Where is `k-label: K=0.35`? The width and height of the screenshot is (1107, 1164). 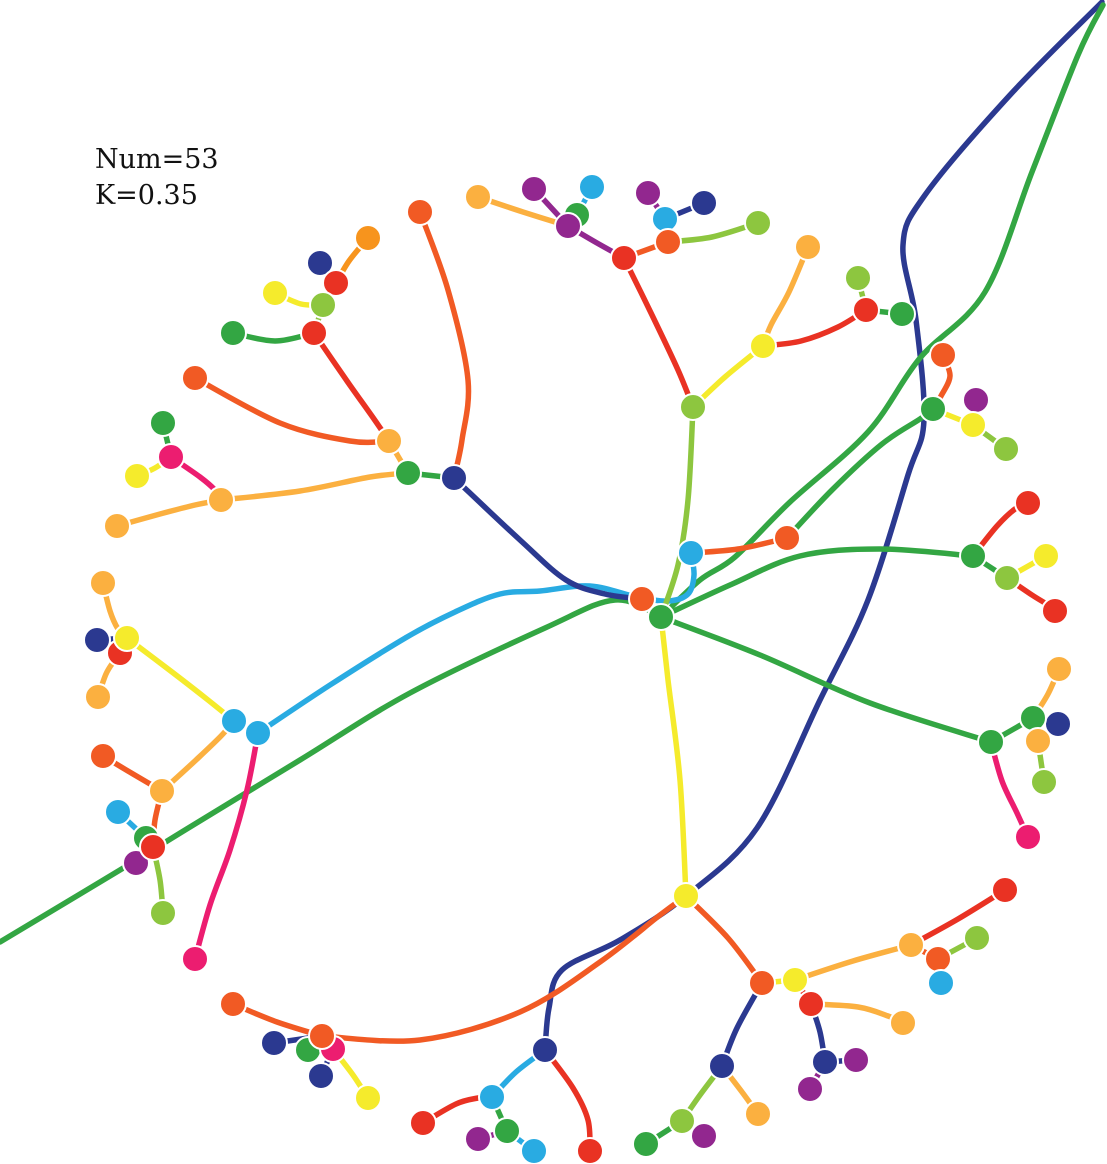
k-label: K=0.35 is located at coordinates (146, 195).